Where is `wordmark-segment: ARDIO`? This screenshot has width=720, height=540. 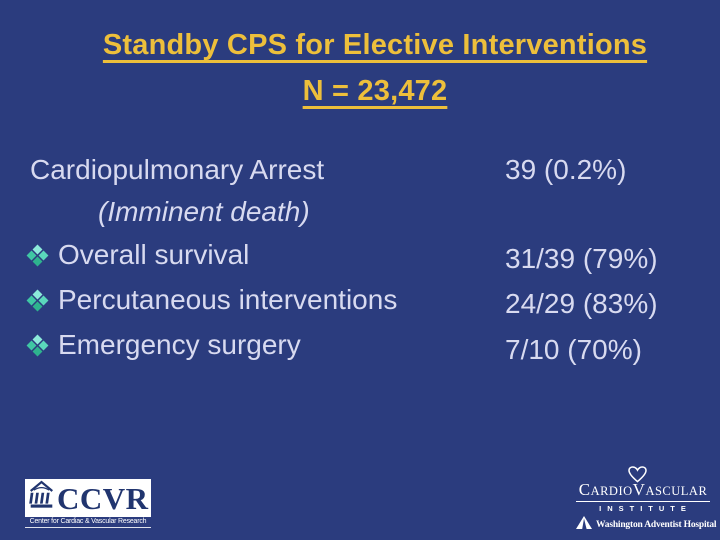 wordmark-segment: ARDIO is located at coordinates (611, 491).